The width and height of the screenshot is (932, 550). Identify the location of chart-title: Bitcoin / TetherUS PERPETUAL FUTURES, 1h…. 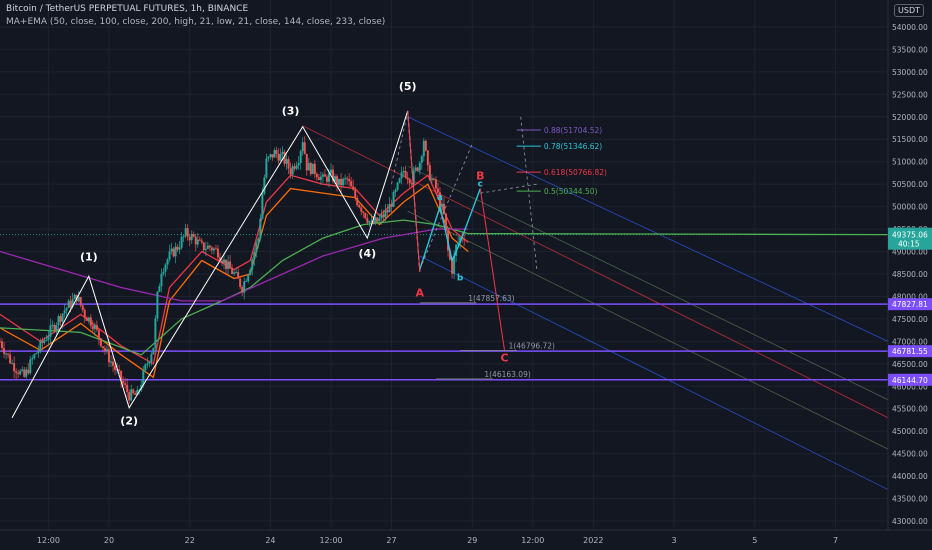
(127, 9).